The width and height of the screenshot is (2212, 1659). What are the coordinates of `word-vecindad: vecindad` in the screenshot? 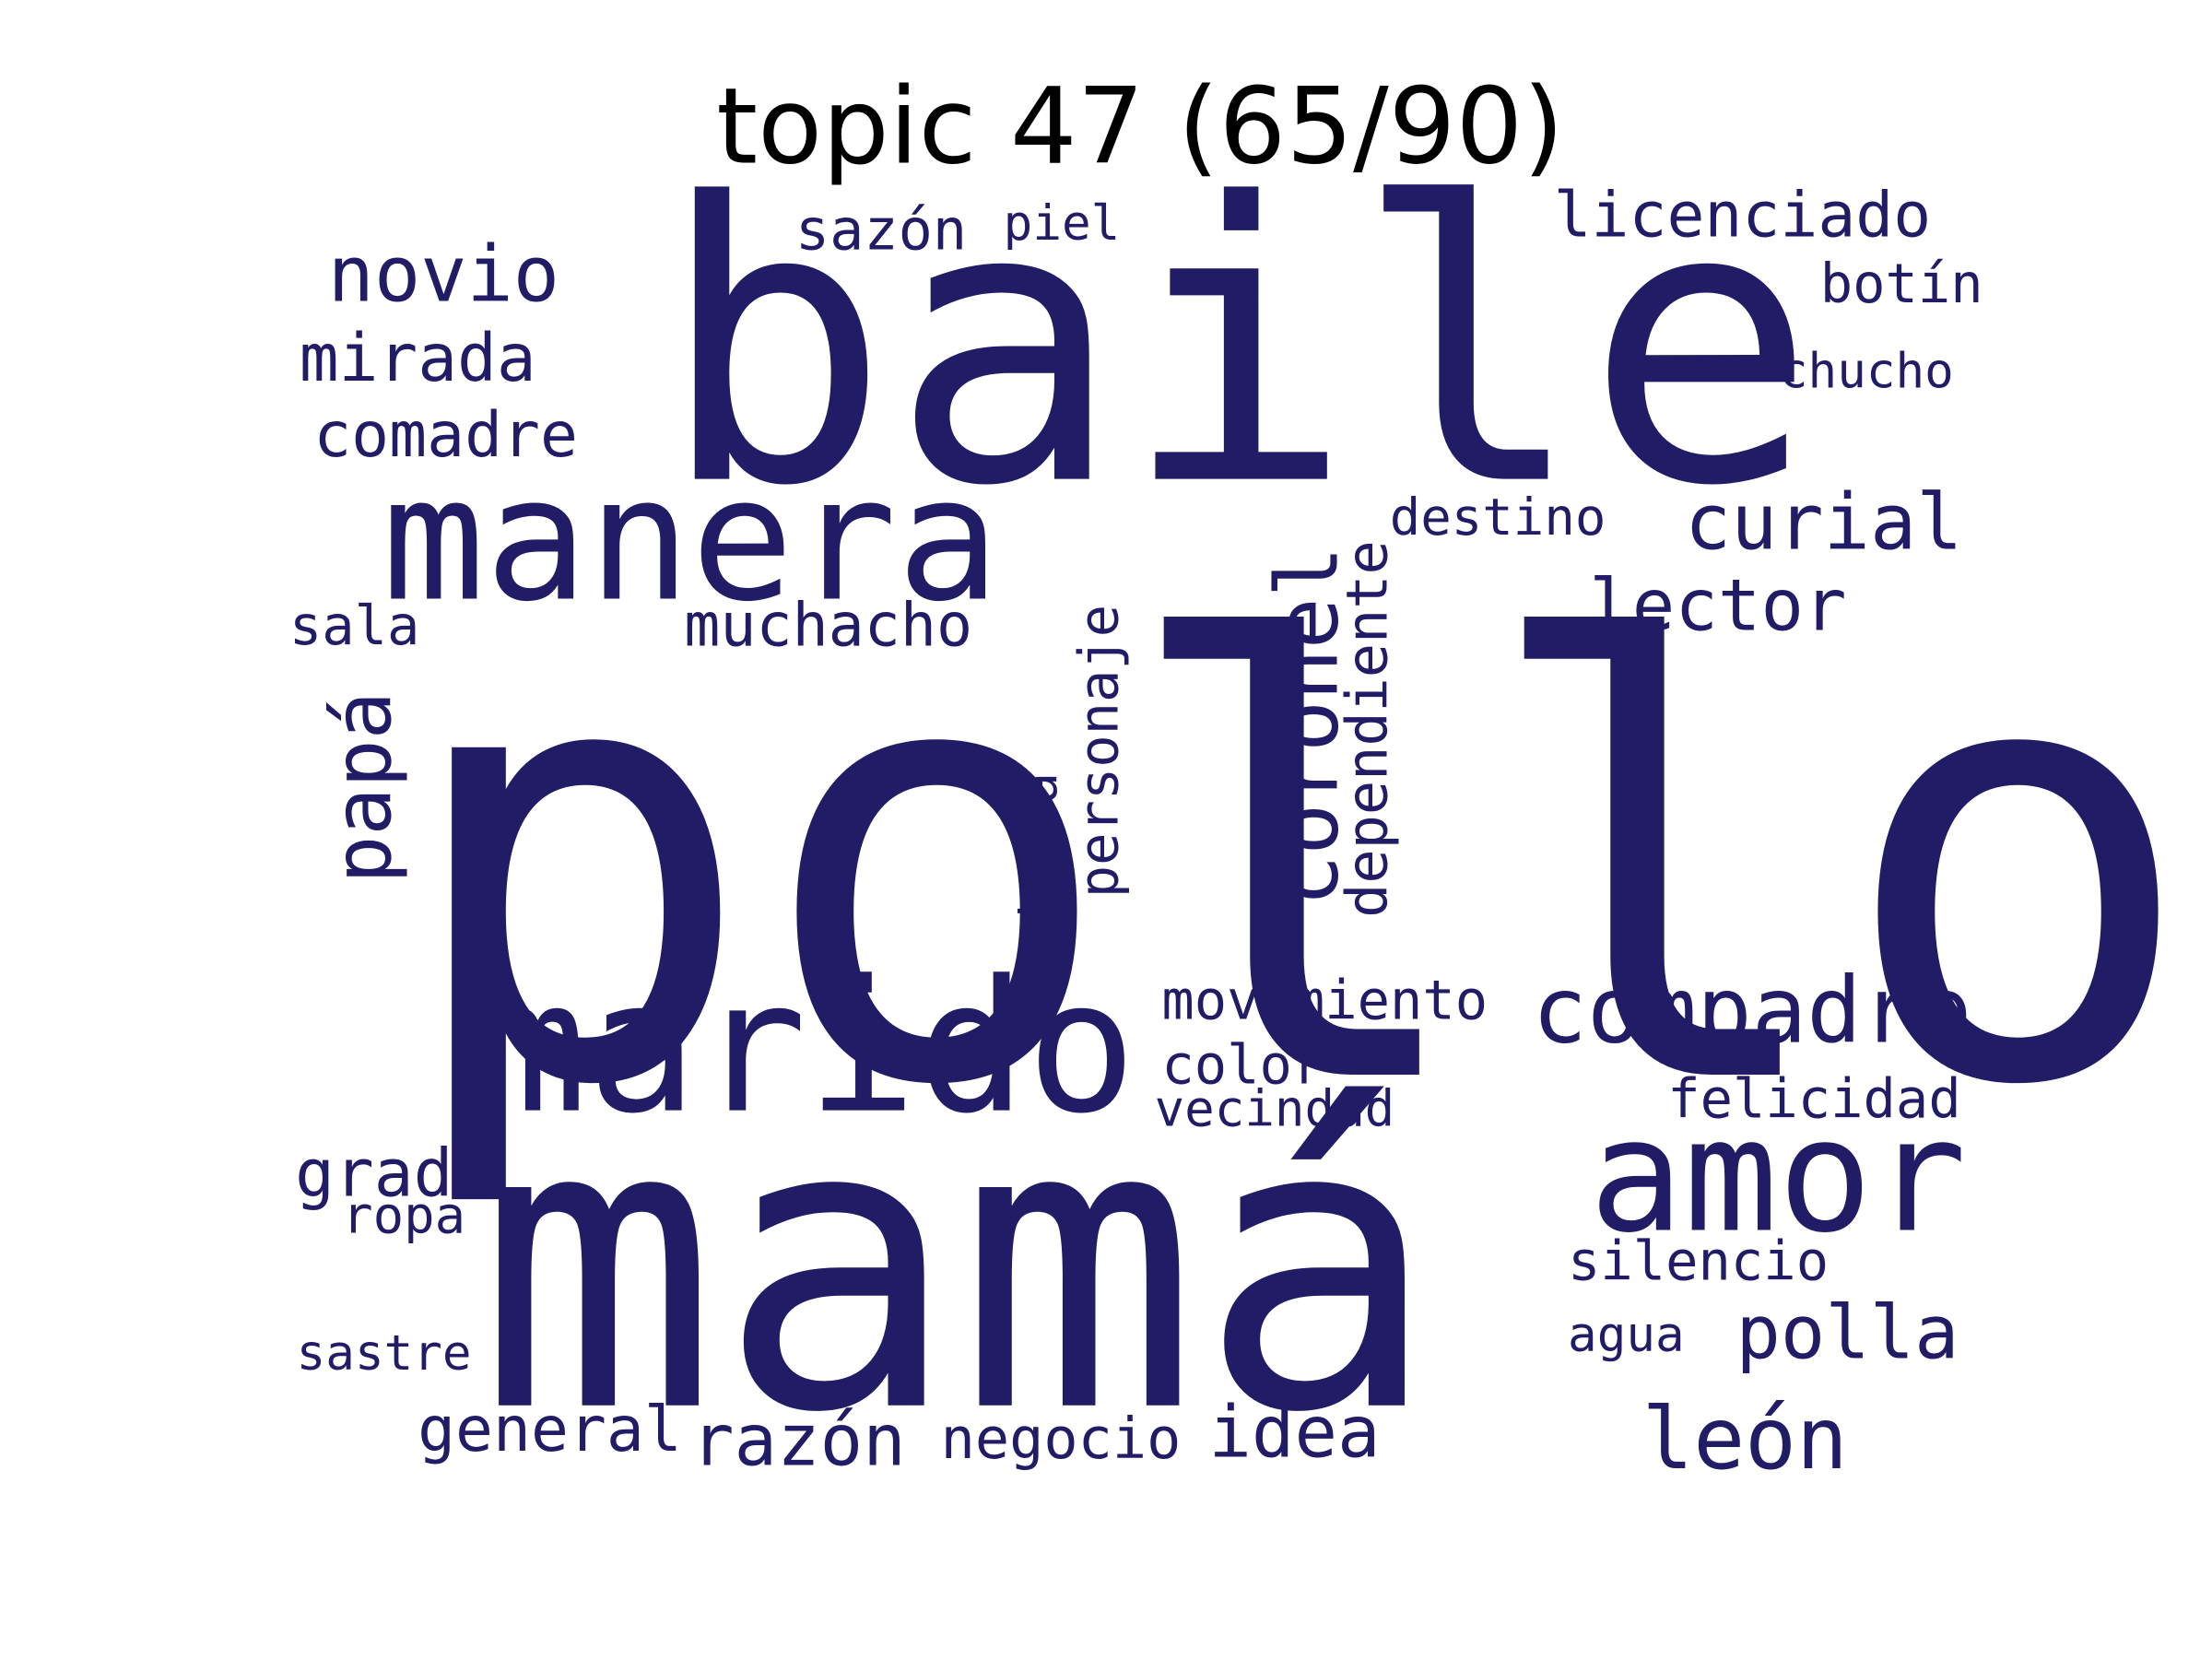 It's located at (1274, 1110).